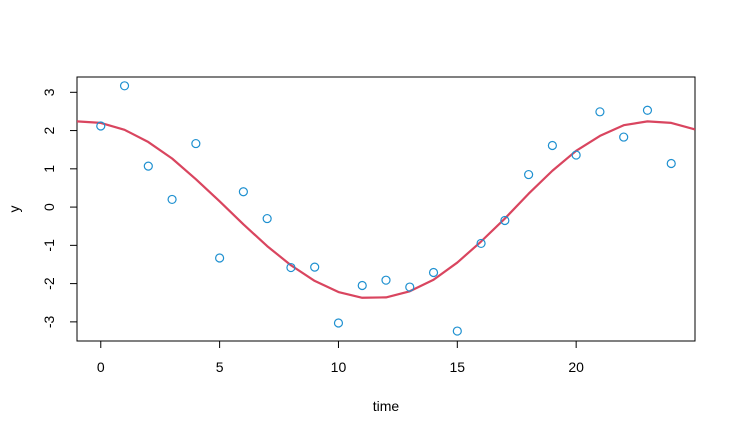 The height and width of the screenshot is (436, 736). What do you see at coordinates (59, 208) in the screenshot?
I see `y-axis: -3 -2 -1 0 1 2 3` at bounding box center [59, 208].